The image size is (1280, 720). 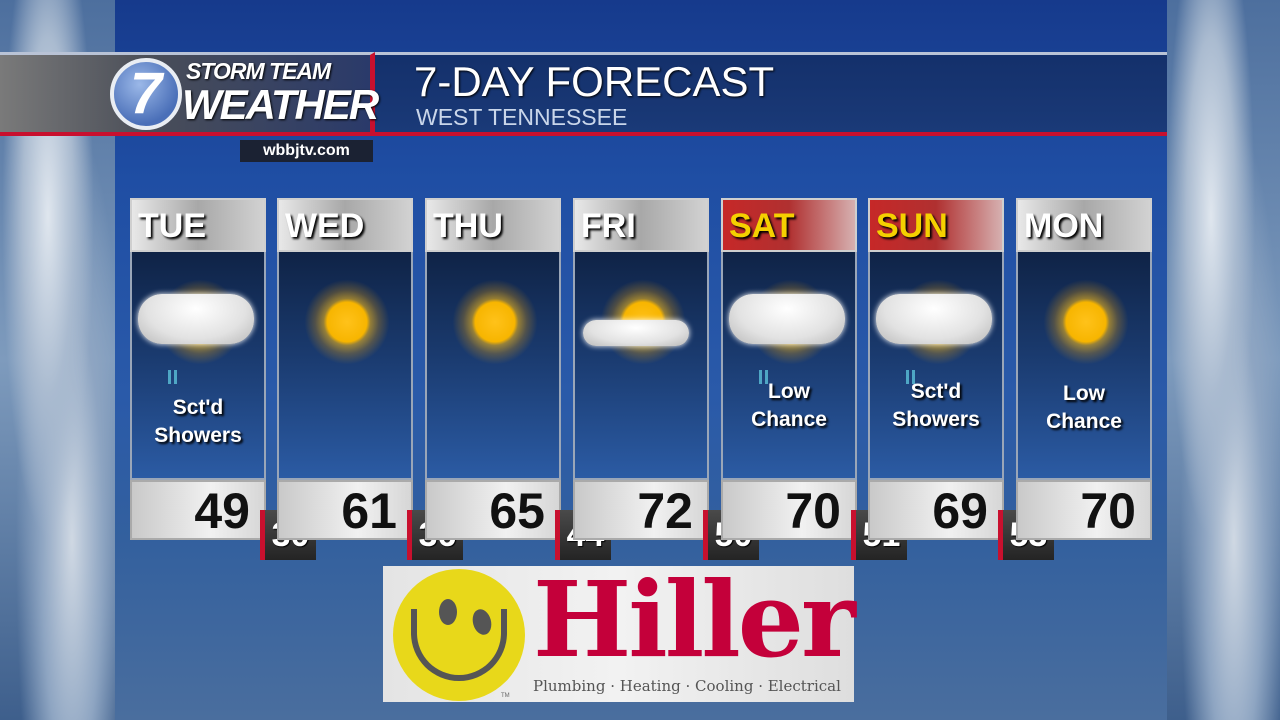 I want to click on day-label: SAT, so click(x=789, y=225).